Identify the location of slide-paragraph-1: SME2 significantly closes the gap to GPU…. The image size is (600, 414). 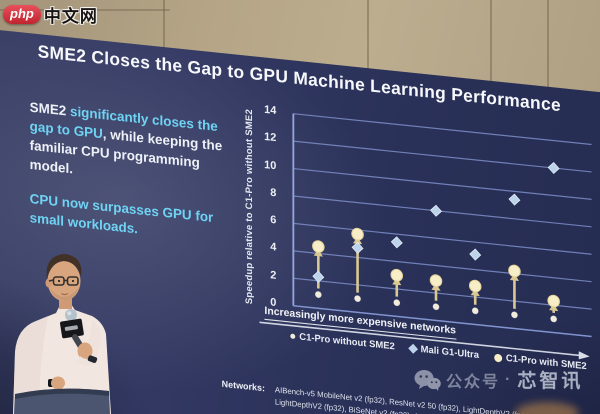
(126, 138).